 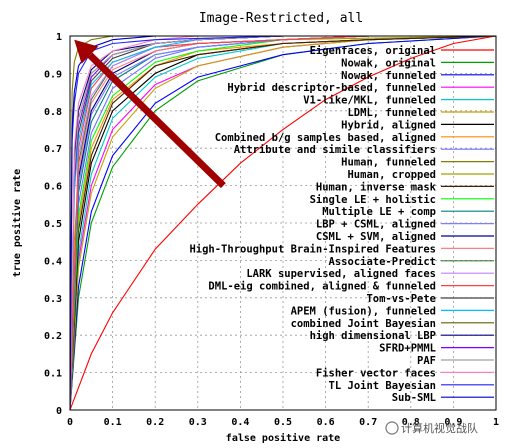 I want to click on y-tick-label: 0.5, so click(x=53, y=224).